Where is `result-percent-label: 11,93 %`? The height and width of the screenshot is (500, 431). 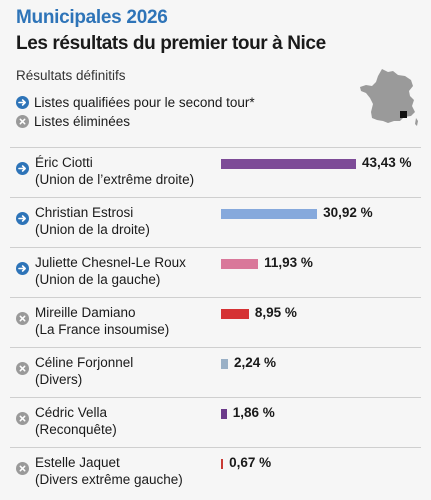
result-percent-label: 11,93 % is located at coordinates (288, 262).